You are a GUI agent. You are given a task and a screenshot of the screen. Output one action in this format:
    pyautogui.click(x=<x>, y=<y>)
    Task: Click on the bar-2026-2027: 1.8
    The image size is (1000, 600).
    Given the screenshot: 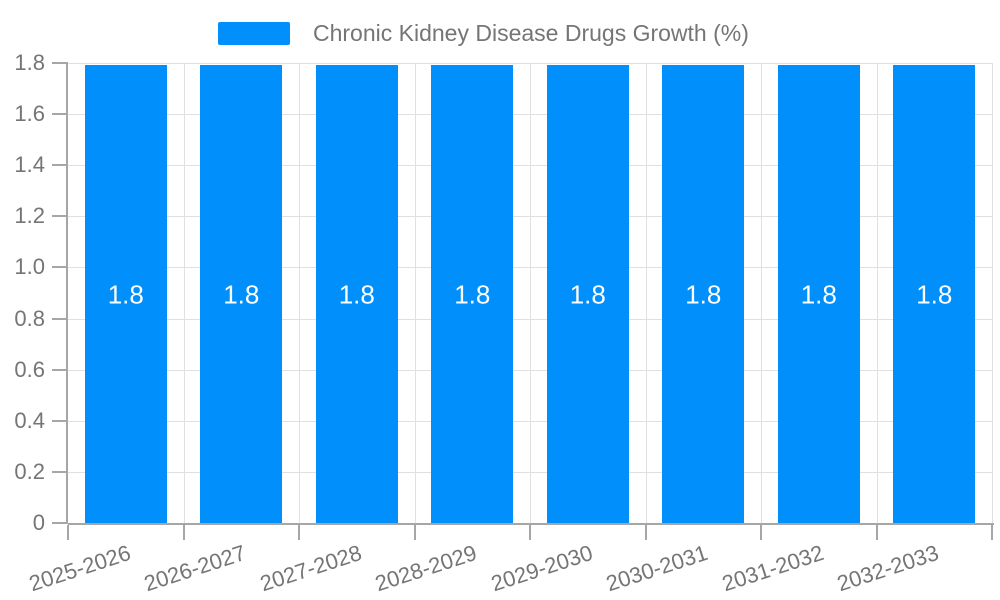 What is the action you would take?
    pyautogui.click(x=241, y=294)
    